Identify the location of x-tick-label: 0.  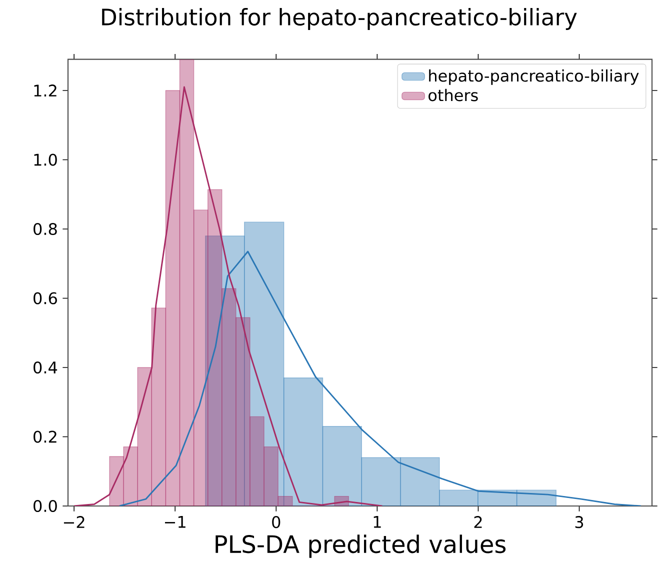
(276, 522).